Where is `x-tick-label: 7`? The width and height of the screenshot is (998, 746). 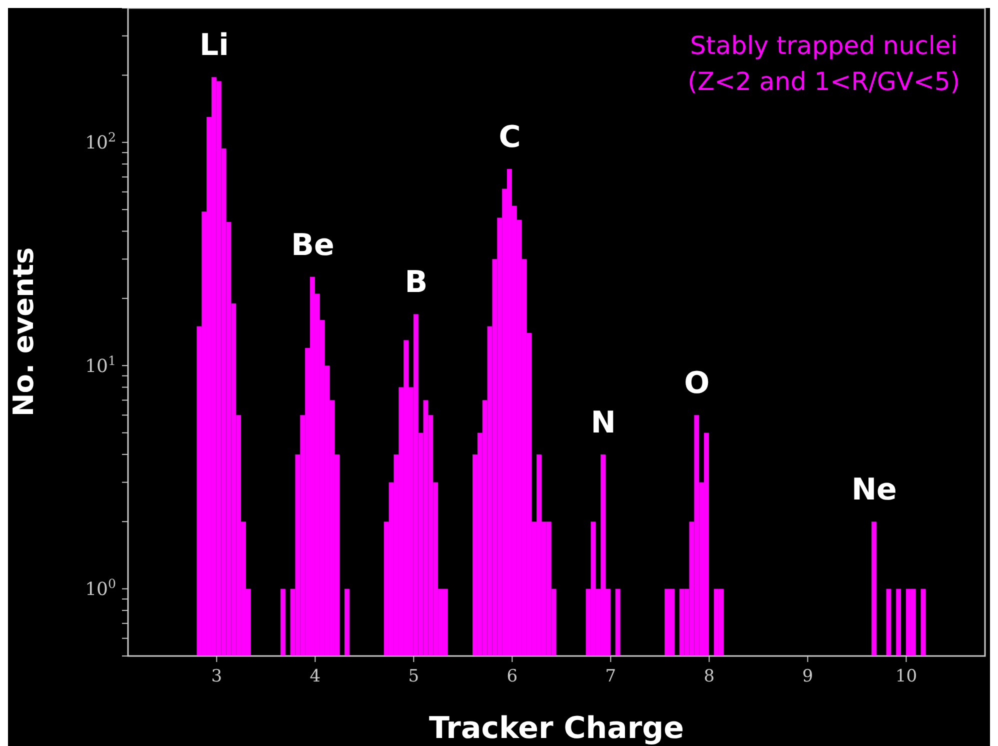 x-tick-label: 7 is located at coordinates (610, 676).